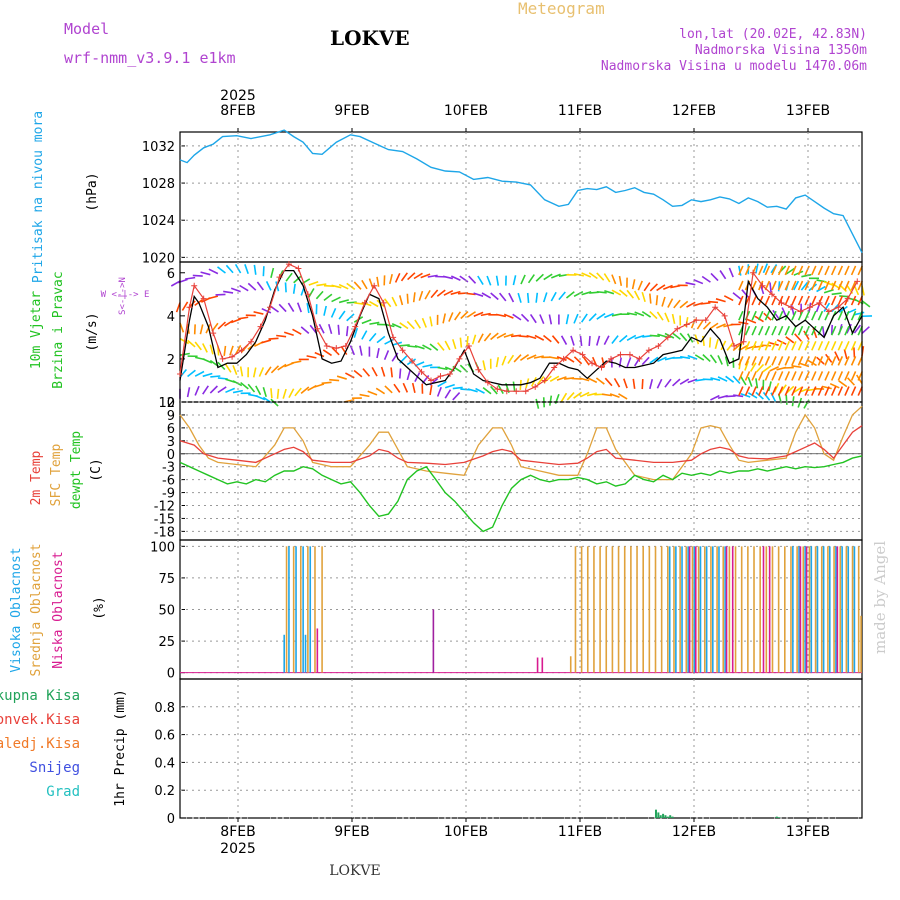  Describe the element at coordinates (164, 791) in the screenshot. I see `precip-ytick-label: 0.2` at that location.